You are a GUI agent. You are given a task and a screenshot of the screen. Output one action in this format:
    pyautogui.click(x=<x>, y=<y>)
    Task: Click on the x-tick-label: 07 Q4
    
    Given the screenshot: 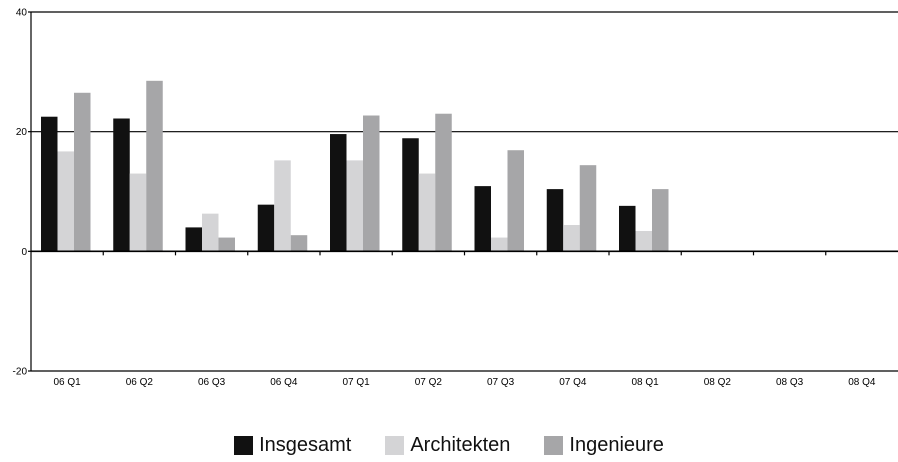 What is the action you would take?
    pyautogui.click(x=573, y=382)
    